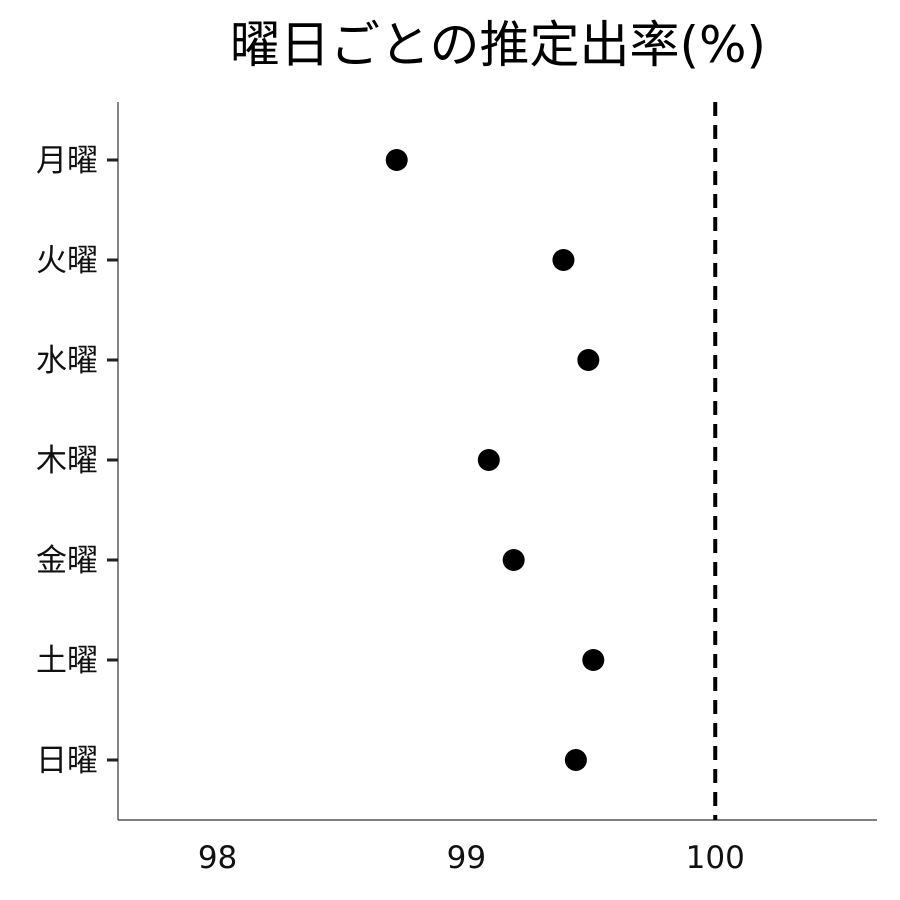 This screenshot has height=900, width=900. Describe the element at coordinates (217, 858) in the screenshot. I see `x-tick-label: 98` at that location.